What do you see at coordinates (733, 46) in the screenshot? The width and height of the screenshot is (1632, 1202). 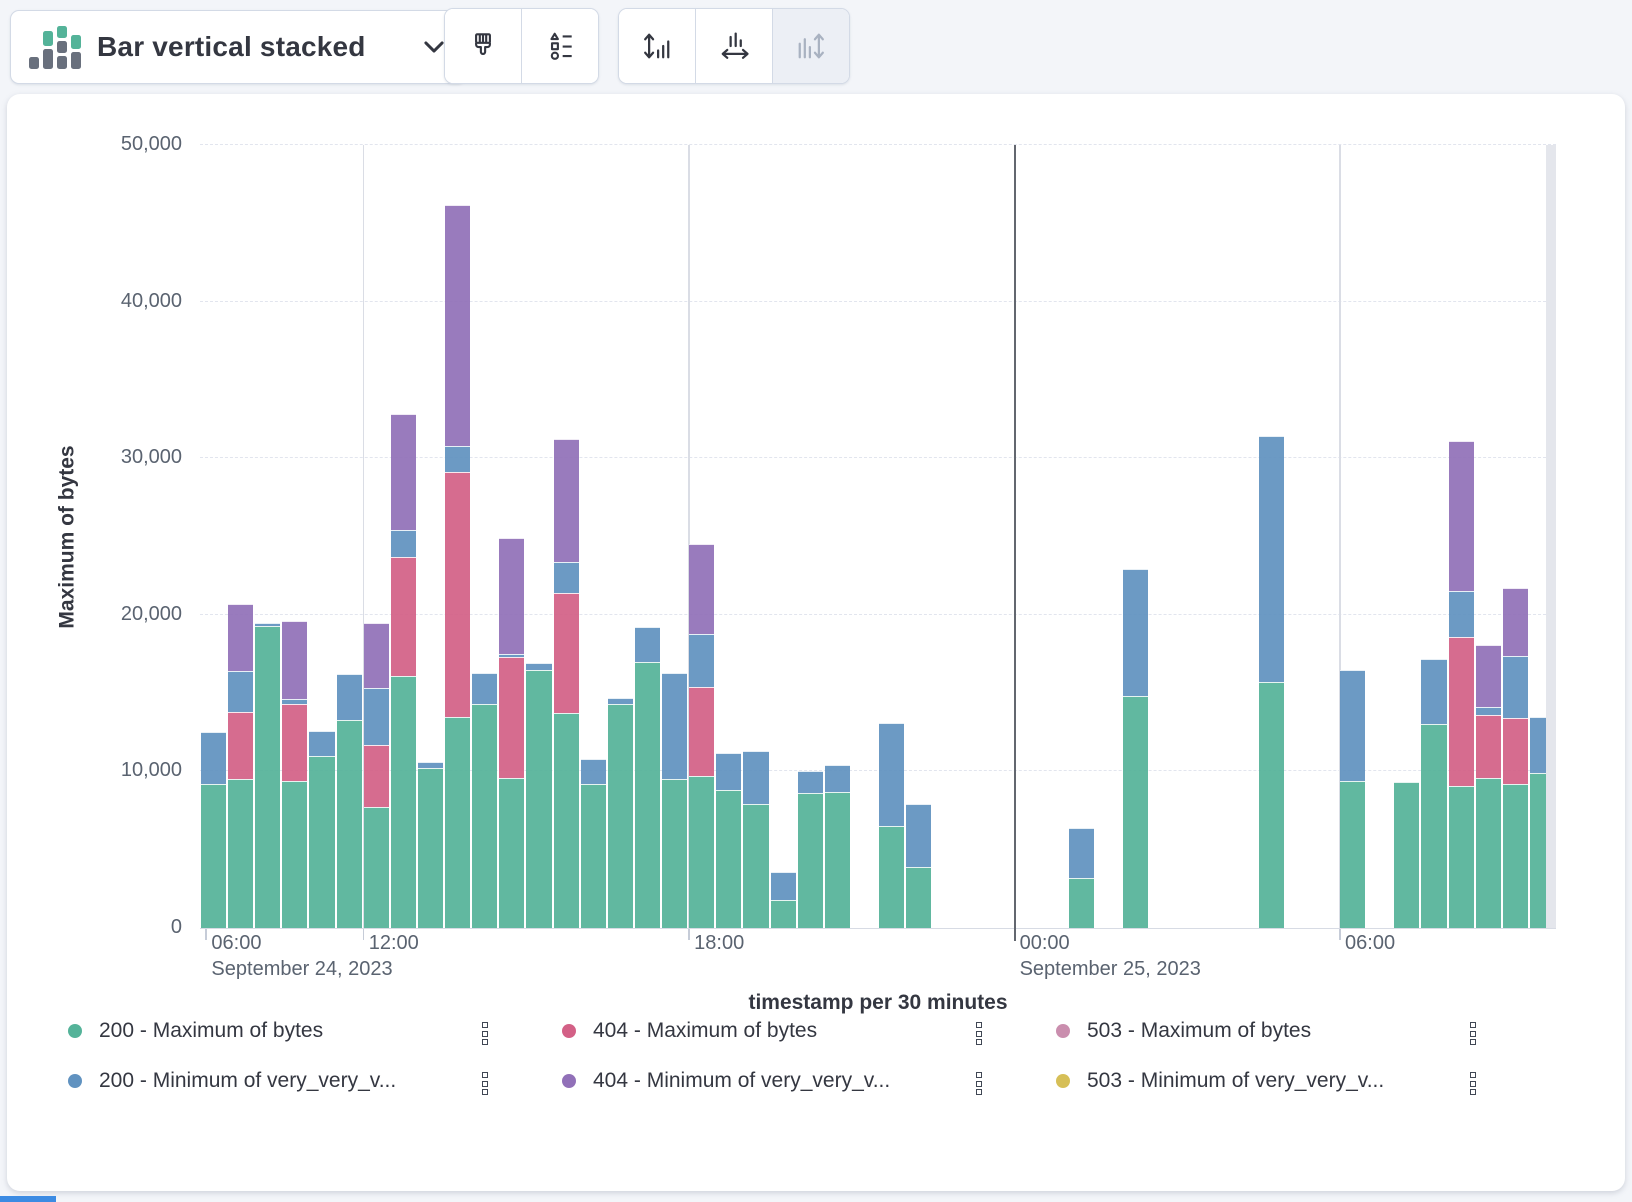 I see `bottom-axis-button` at bounding box center [733, 46].